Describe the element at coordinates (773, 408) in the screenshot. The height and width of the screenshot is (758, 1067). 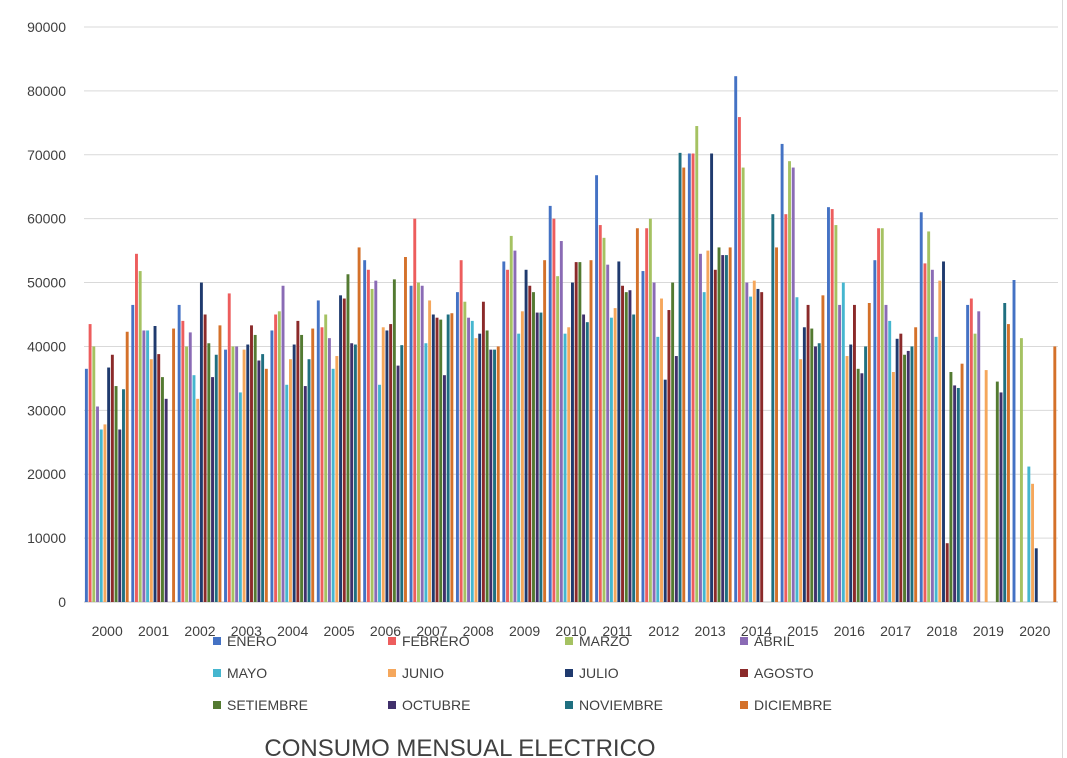
I see `bar-noviembre-2014` at that location.